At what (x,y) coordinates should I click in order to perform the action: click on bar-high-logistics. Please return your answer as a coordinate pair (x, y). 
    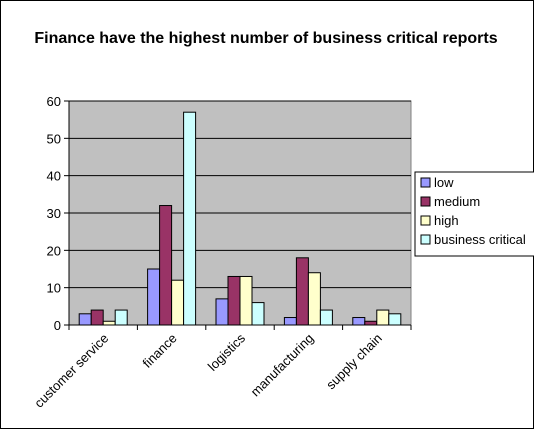
    Looking at the image, I should click on (246, 300).